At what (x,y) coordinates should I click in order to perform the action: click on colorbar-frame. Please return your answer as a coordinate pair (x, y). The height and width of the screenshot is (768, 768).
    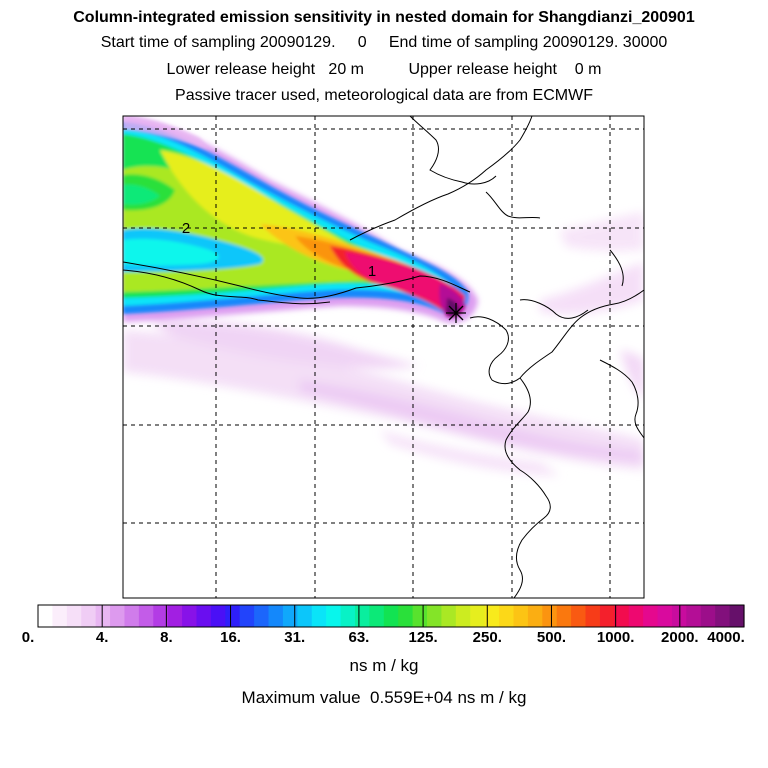
    Looking at the image, I should click on (391, 616).